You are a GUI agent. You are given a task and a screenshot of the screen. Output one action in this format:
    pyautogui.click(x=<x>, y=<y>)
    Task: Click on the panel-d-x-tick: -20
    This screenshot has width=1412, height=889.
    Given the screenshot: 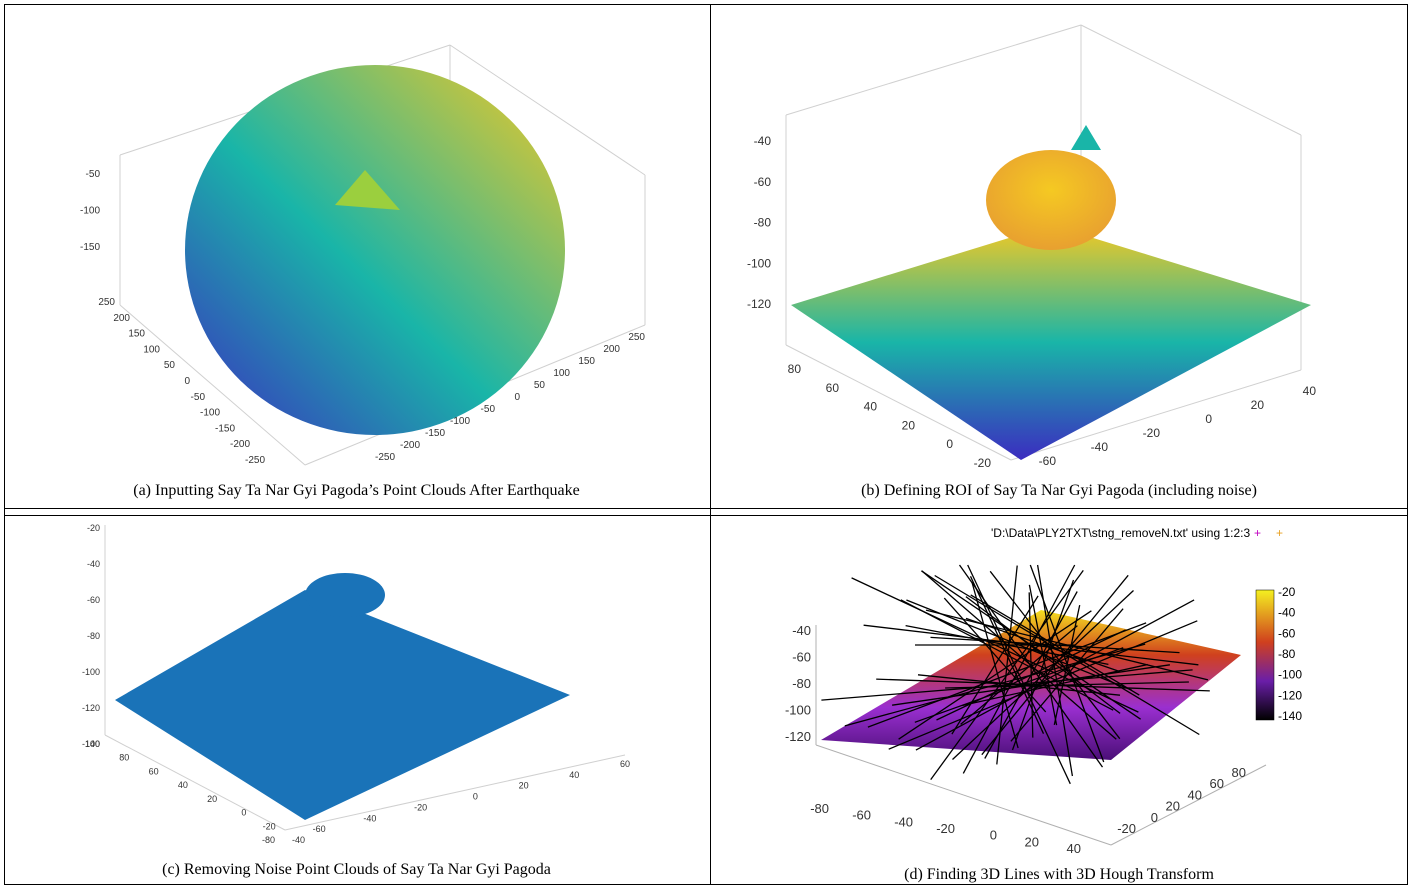 What is the action you would take?
    pyautogui.click(x=945, y=828)
    